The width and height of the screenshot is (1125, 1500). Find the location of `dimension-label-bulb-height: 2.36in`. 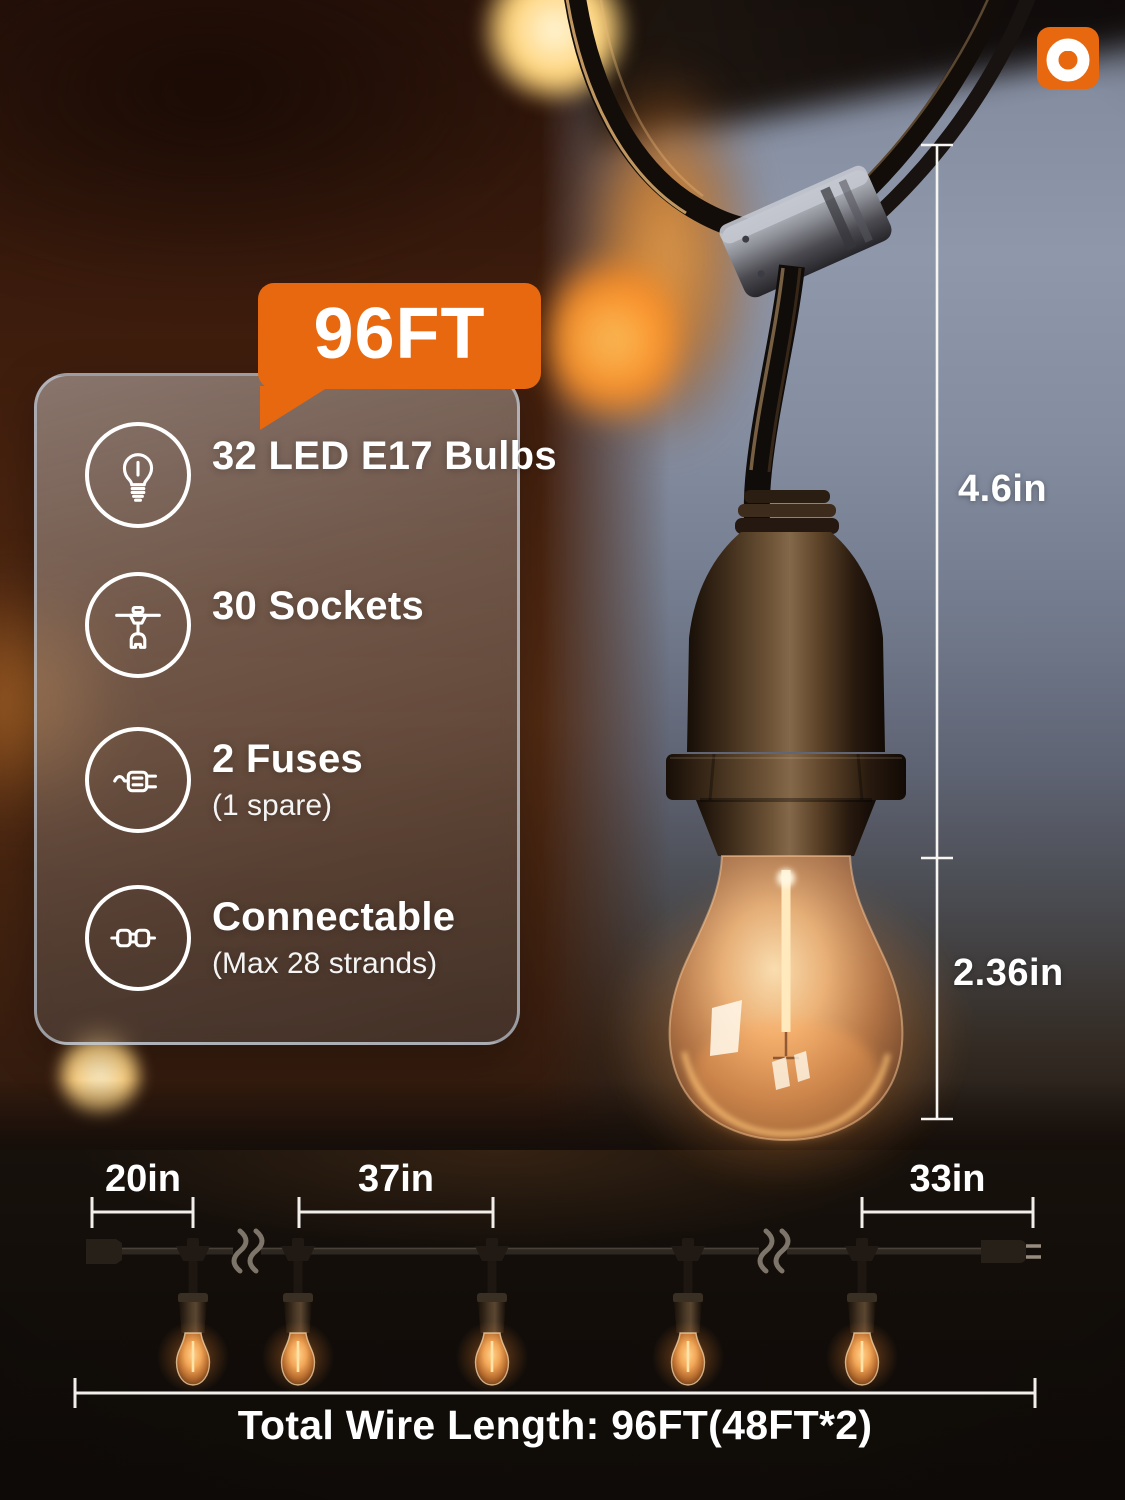

dimension-label-bulb-height: 2.36in is located at coordinates (1008, 973).